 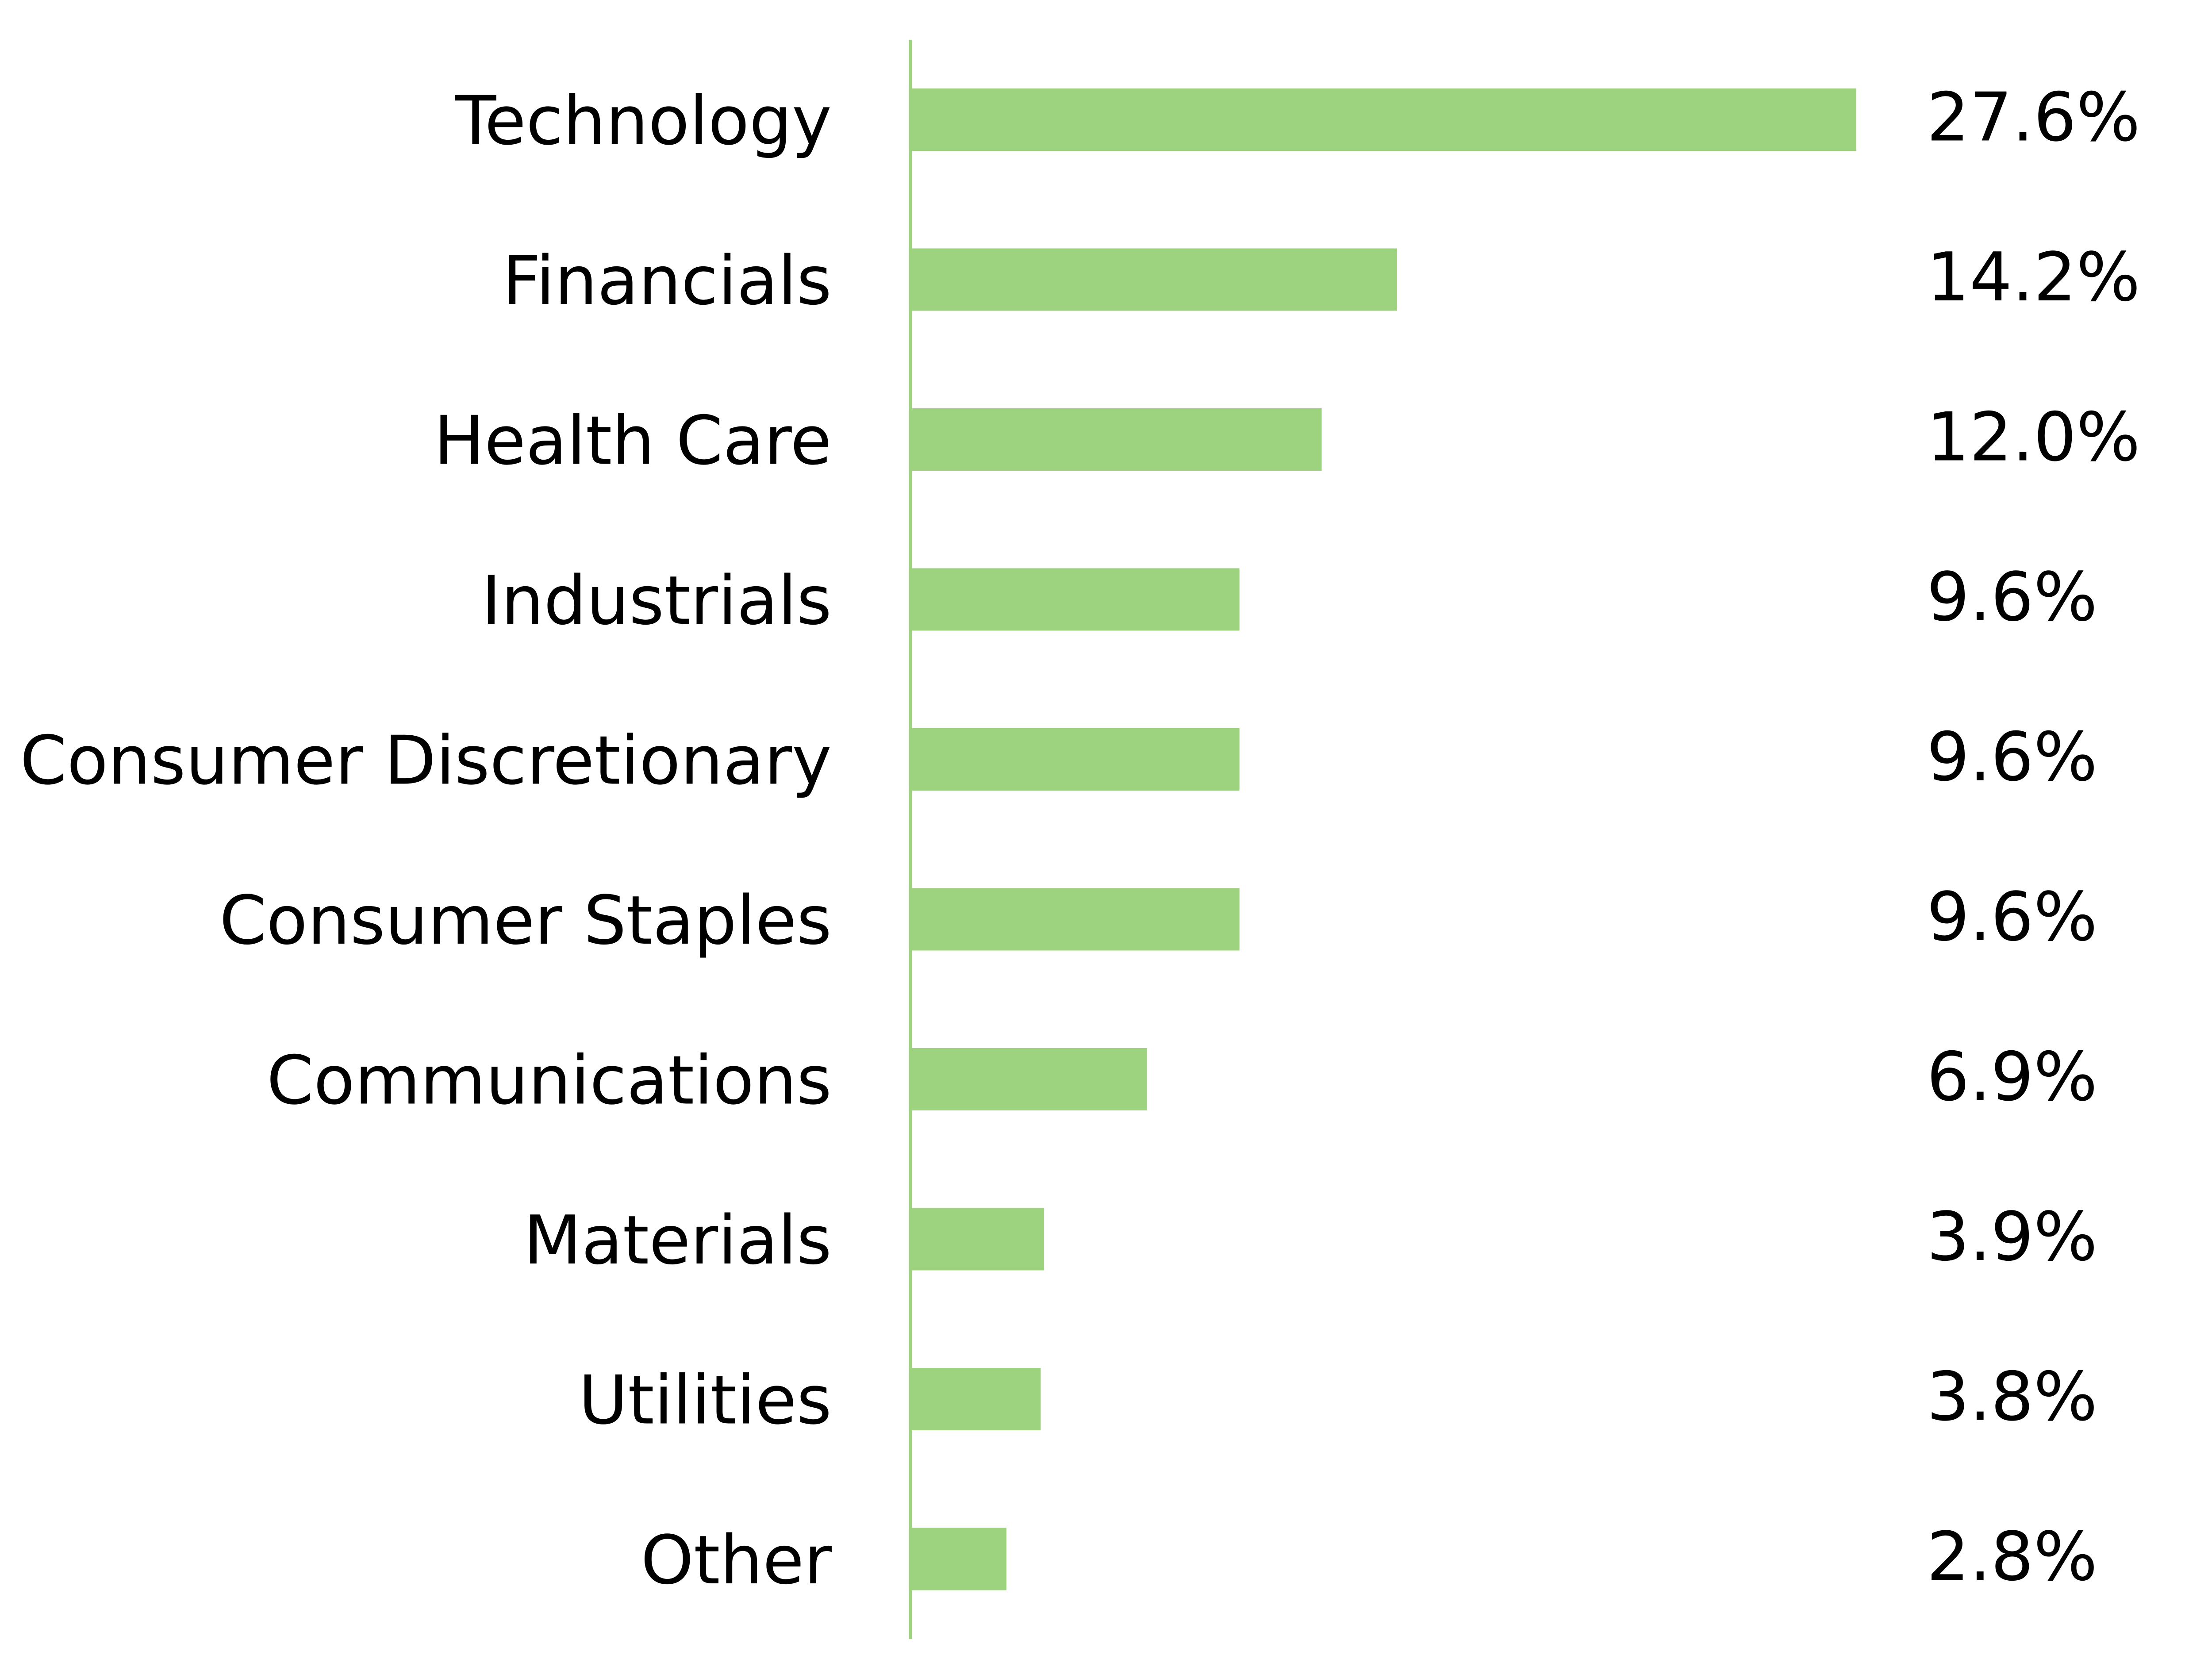 What do you see at coordinates (1029, 1079) in the screenshot?
I see `bar-communications` at bounding box center [1029, 1079].